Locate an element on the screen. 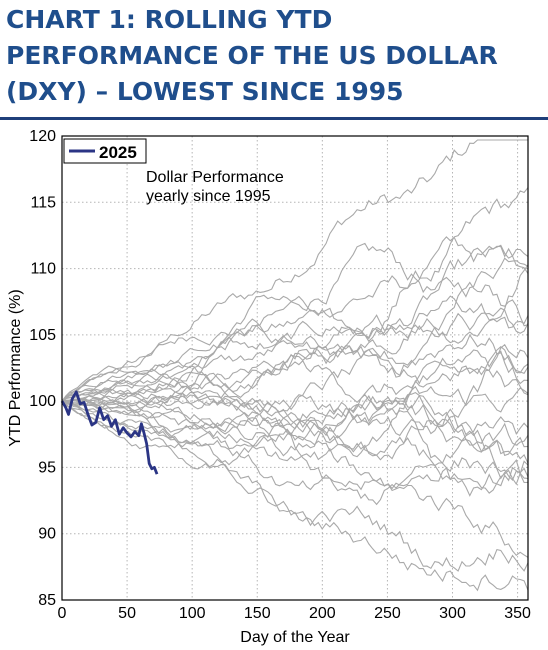 The image size is (548, 650). x-tick-label: 250 is located at coordinates (387, 613).